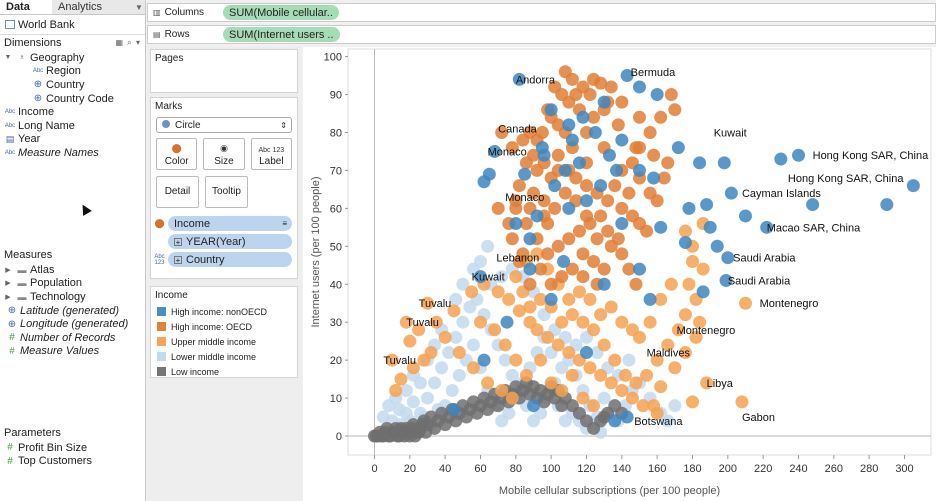 The width and height of the screenshot is (936, 501). Describe the element at coordinates (230, 223) in the screenshot. I see `income-pill: Income ≡` at that location.